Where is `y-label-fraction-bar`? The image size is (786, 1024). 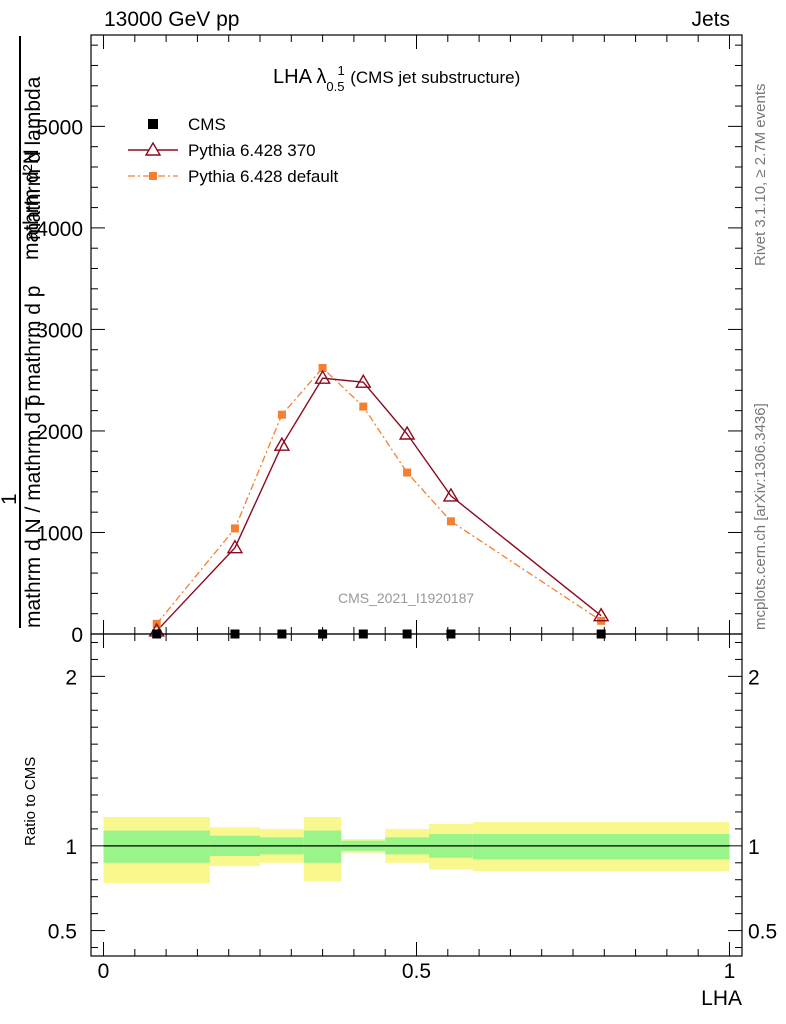 y-label-fraction-bar is located at coordinates (20, 332).